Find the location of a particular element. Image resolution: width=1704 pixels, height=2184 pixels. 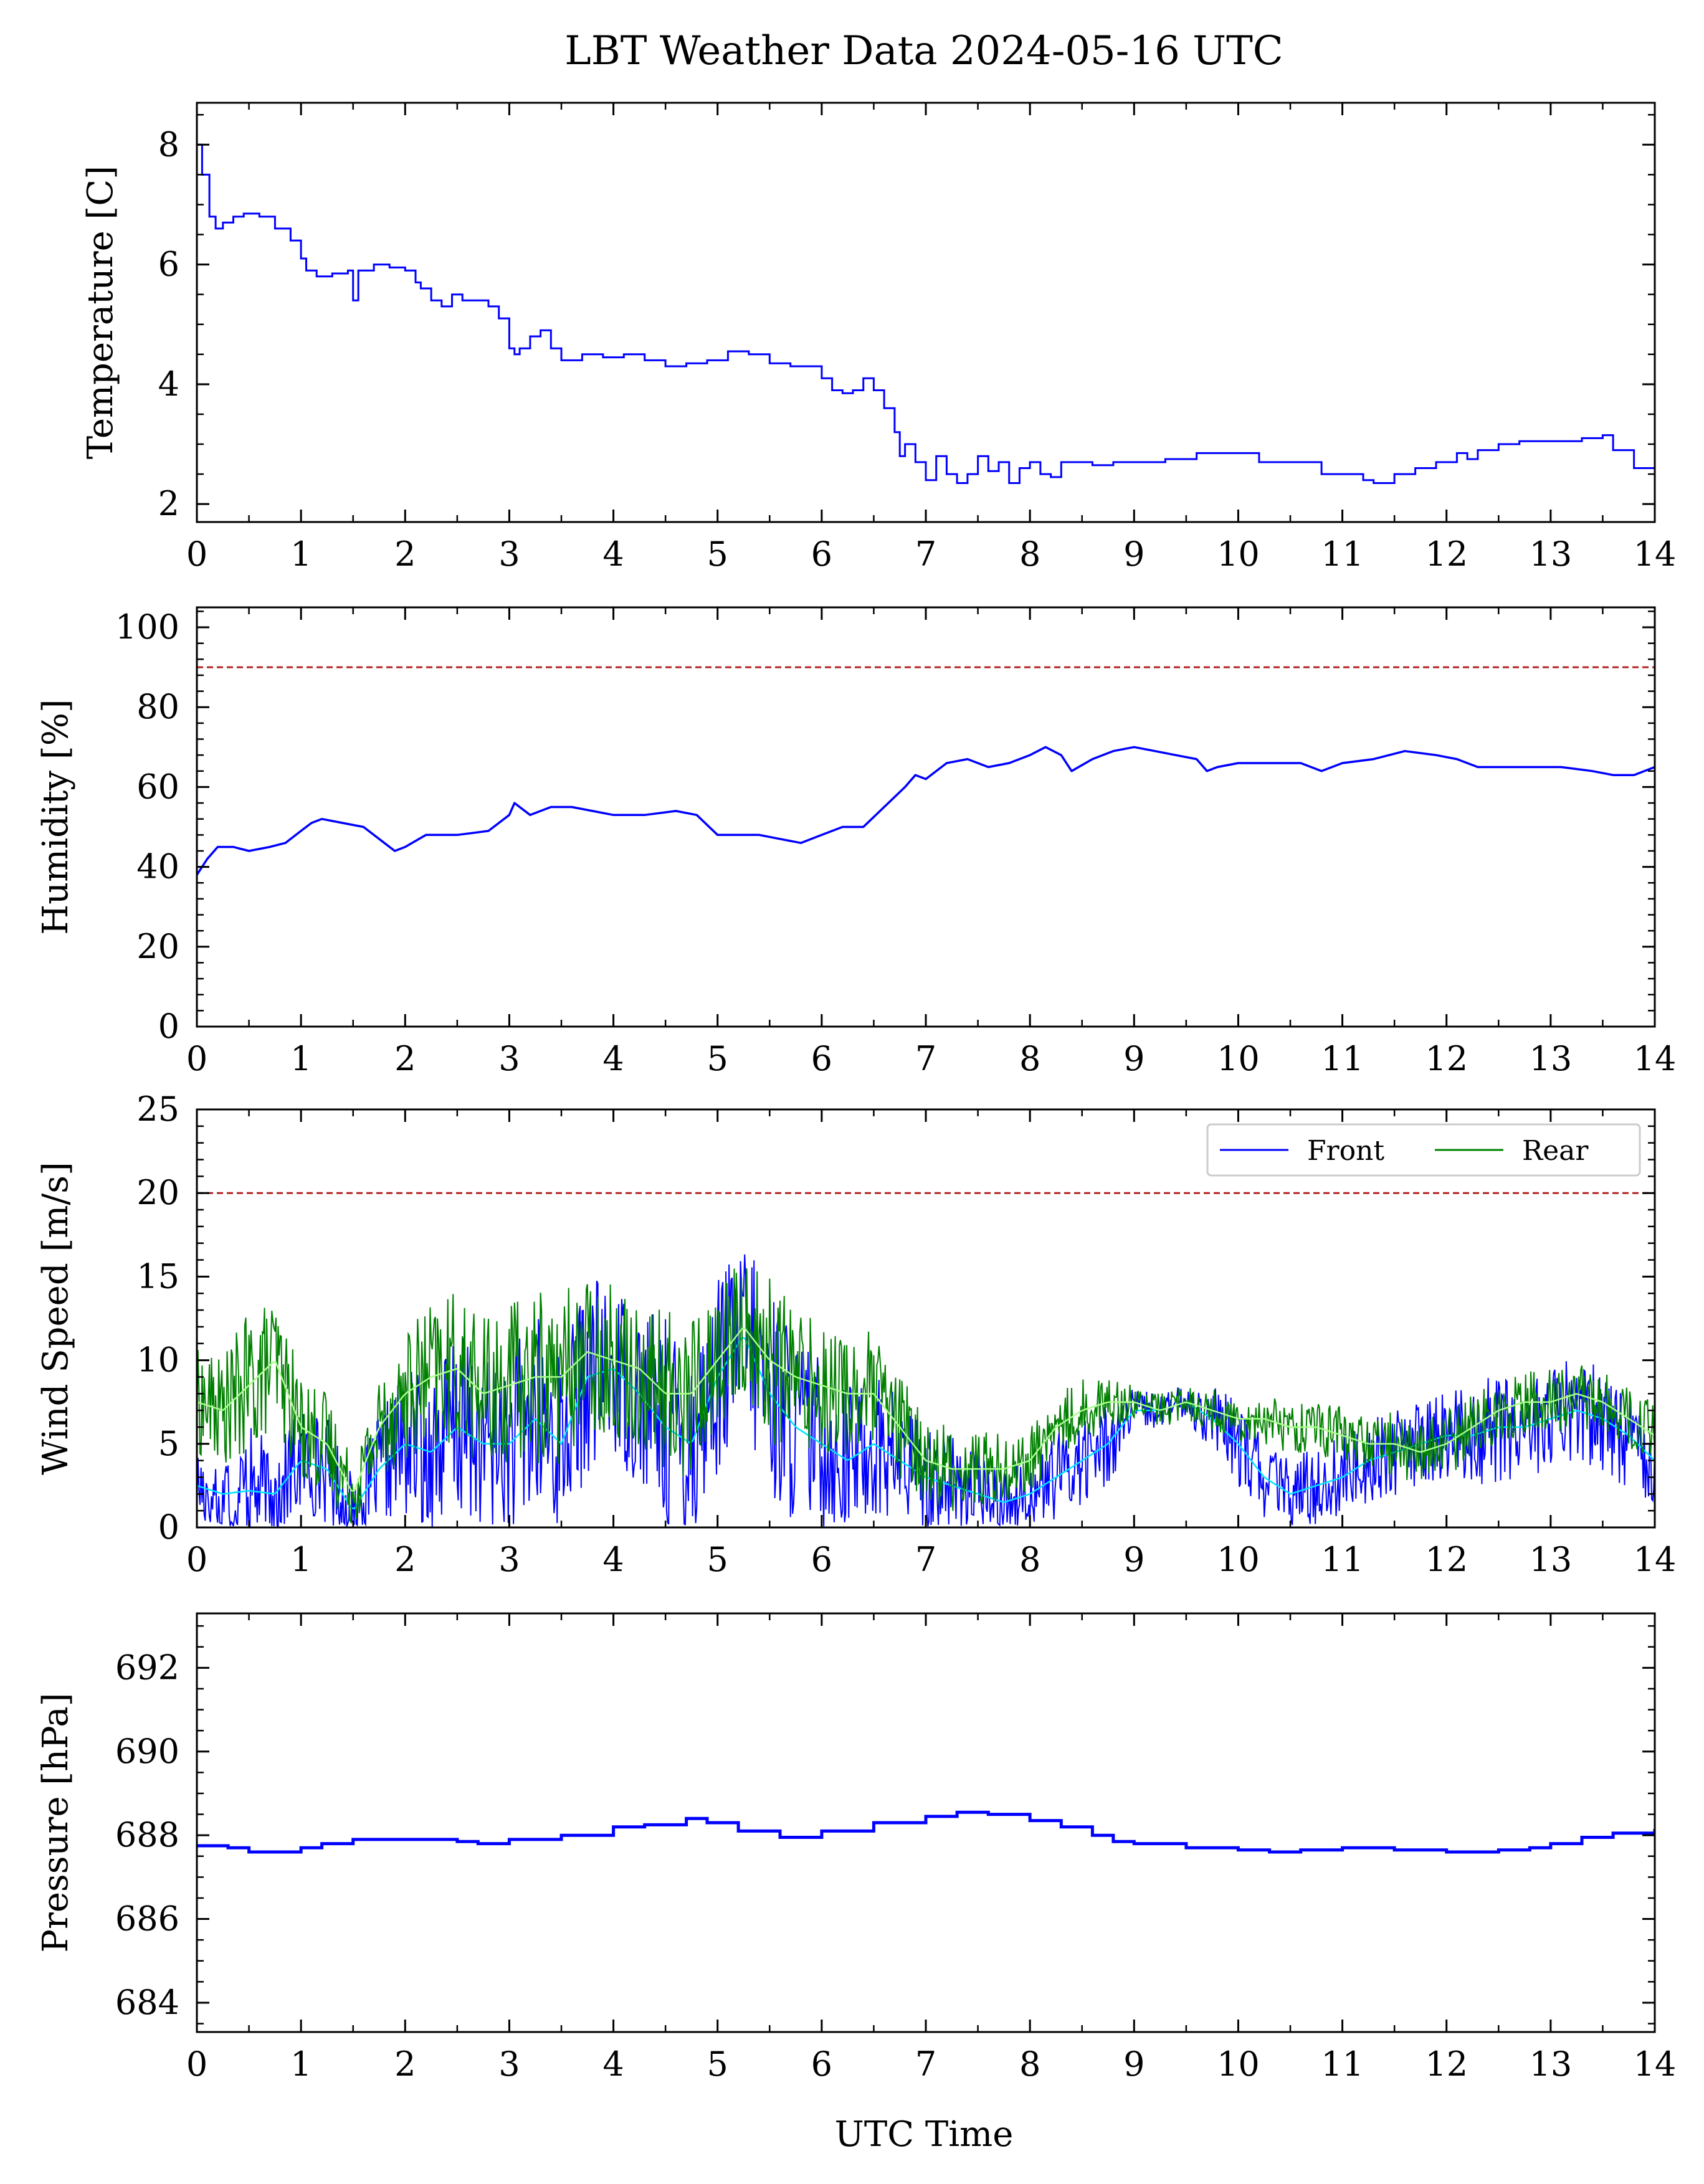

series-rear-smooth-line is located at coordinates (926, 1409).